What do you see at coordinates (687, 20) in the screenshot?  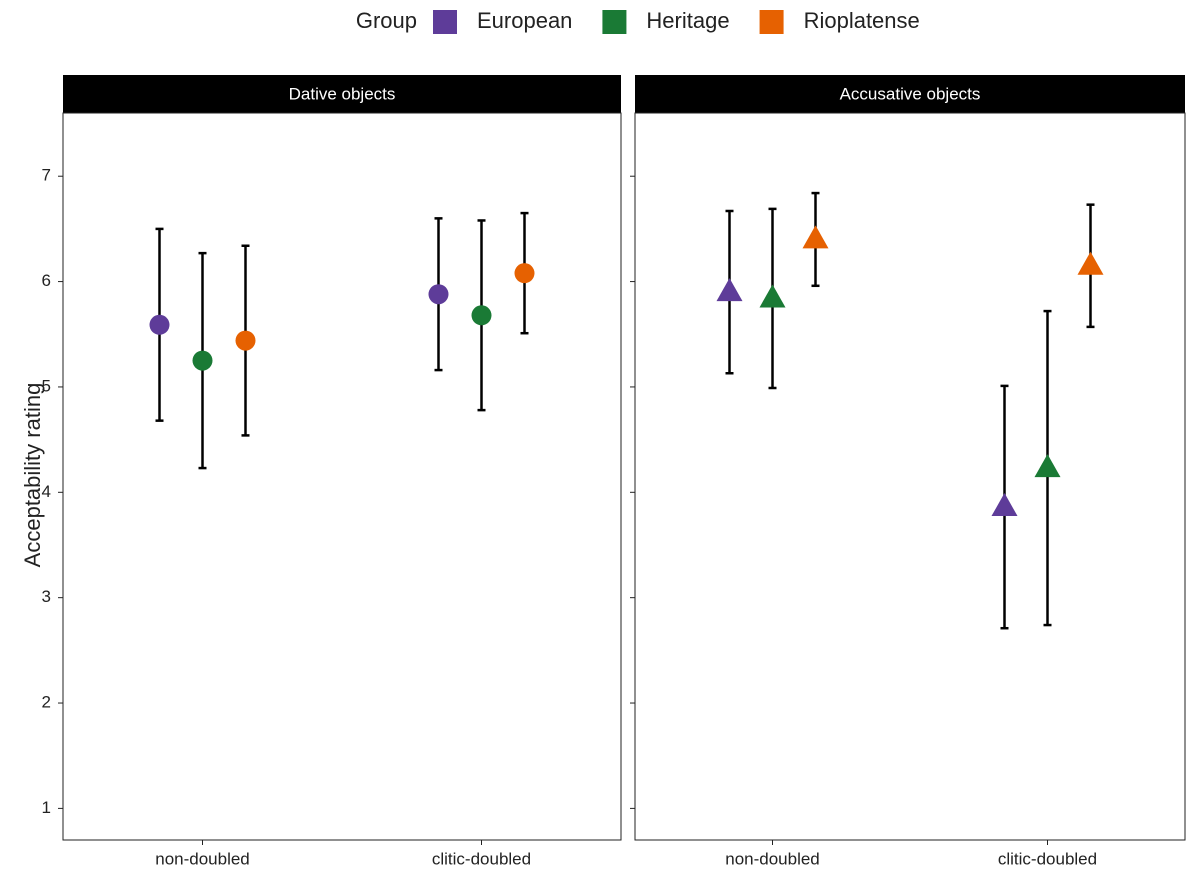 I see `legend-label: Heritage` at bounding box center [687, 20].